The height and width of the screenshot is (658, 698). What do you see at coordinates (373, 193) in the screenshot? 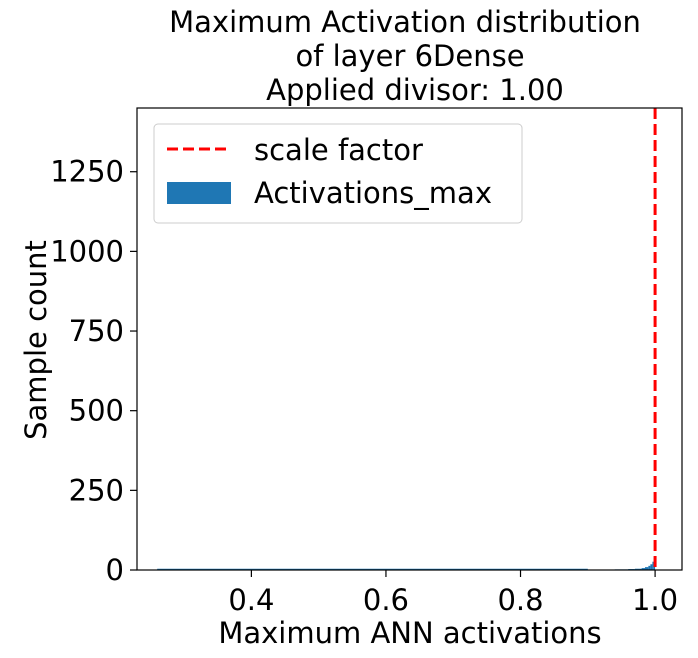
I see `legend-label-activations: Activations_max` at bounding box center [373, 193].